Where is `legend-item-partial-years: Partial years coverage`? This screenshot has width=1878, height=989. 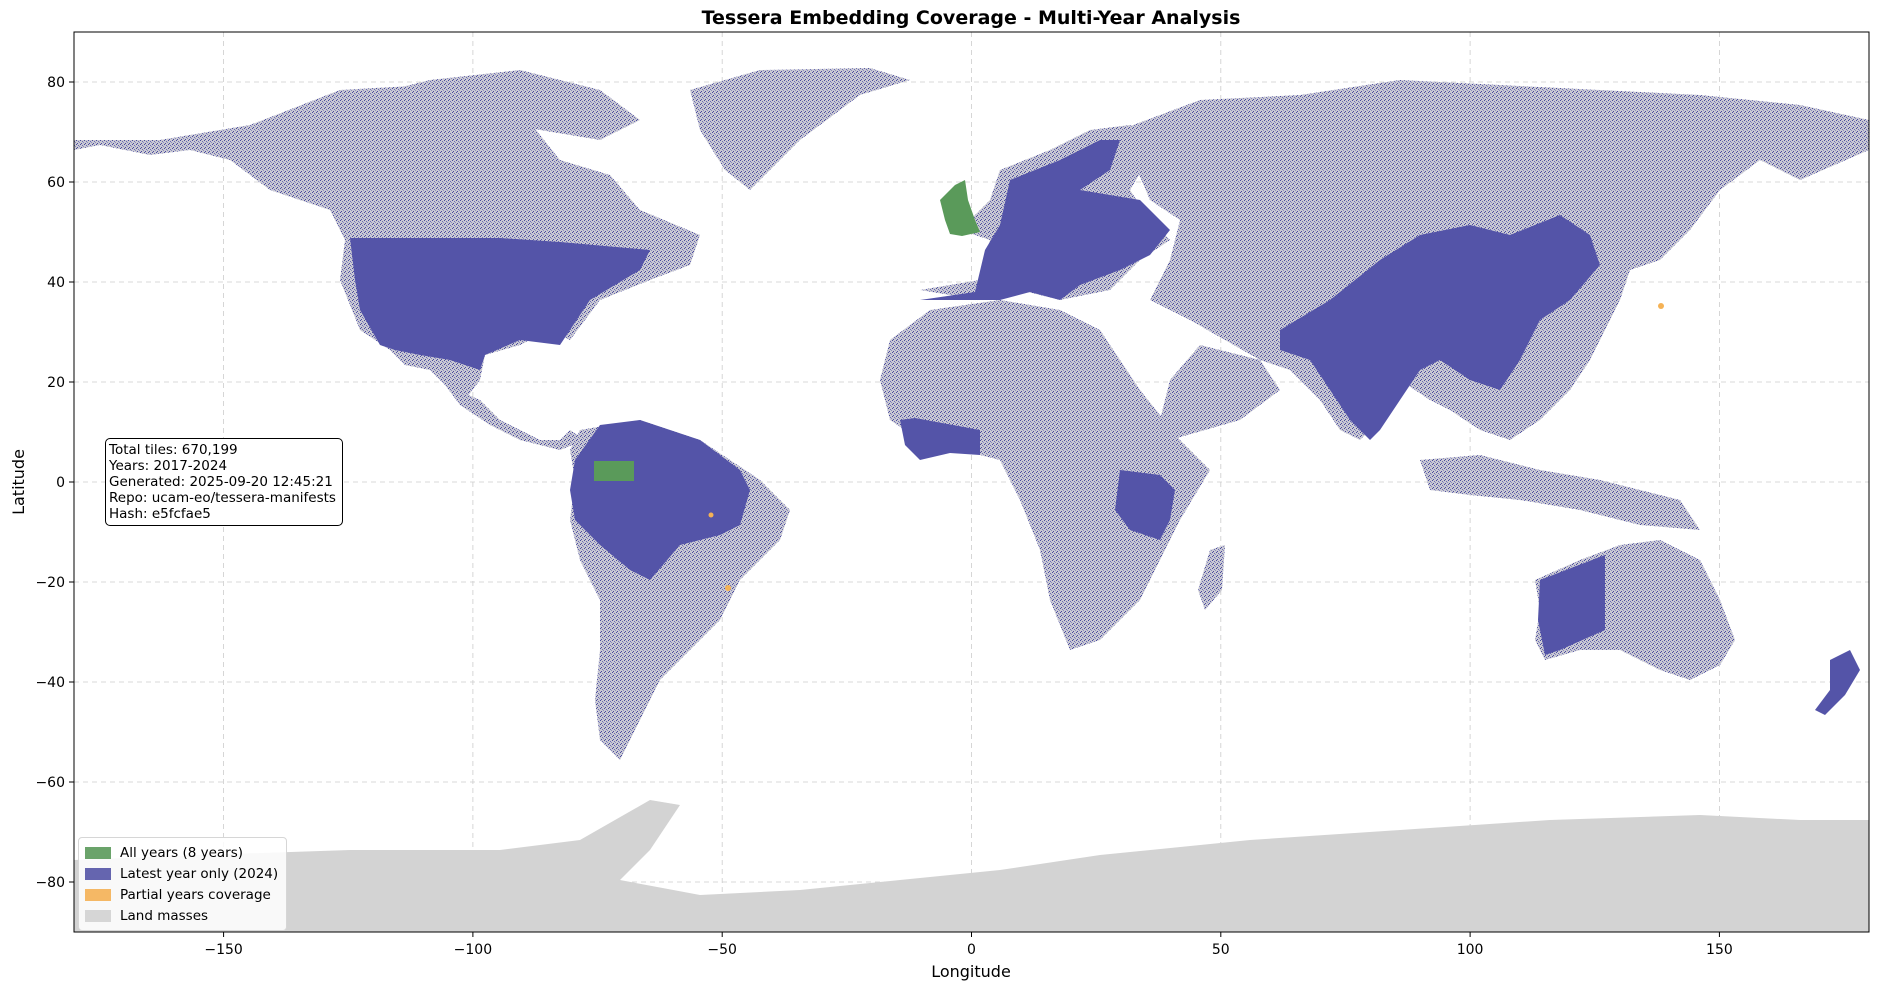
legend-item-partial-years: Partial years coverage is located at coordinates (181, 894).